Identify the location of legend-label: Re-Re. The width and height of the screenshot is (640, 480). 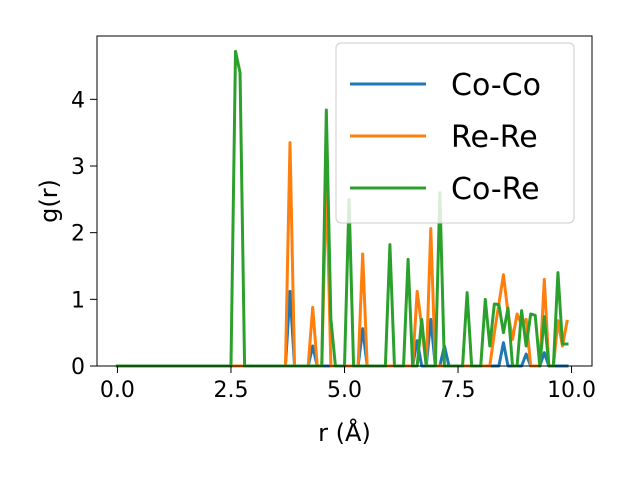
(494, 137).